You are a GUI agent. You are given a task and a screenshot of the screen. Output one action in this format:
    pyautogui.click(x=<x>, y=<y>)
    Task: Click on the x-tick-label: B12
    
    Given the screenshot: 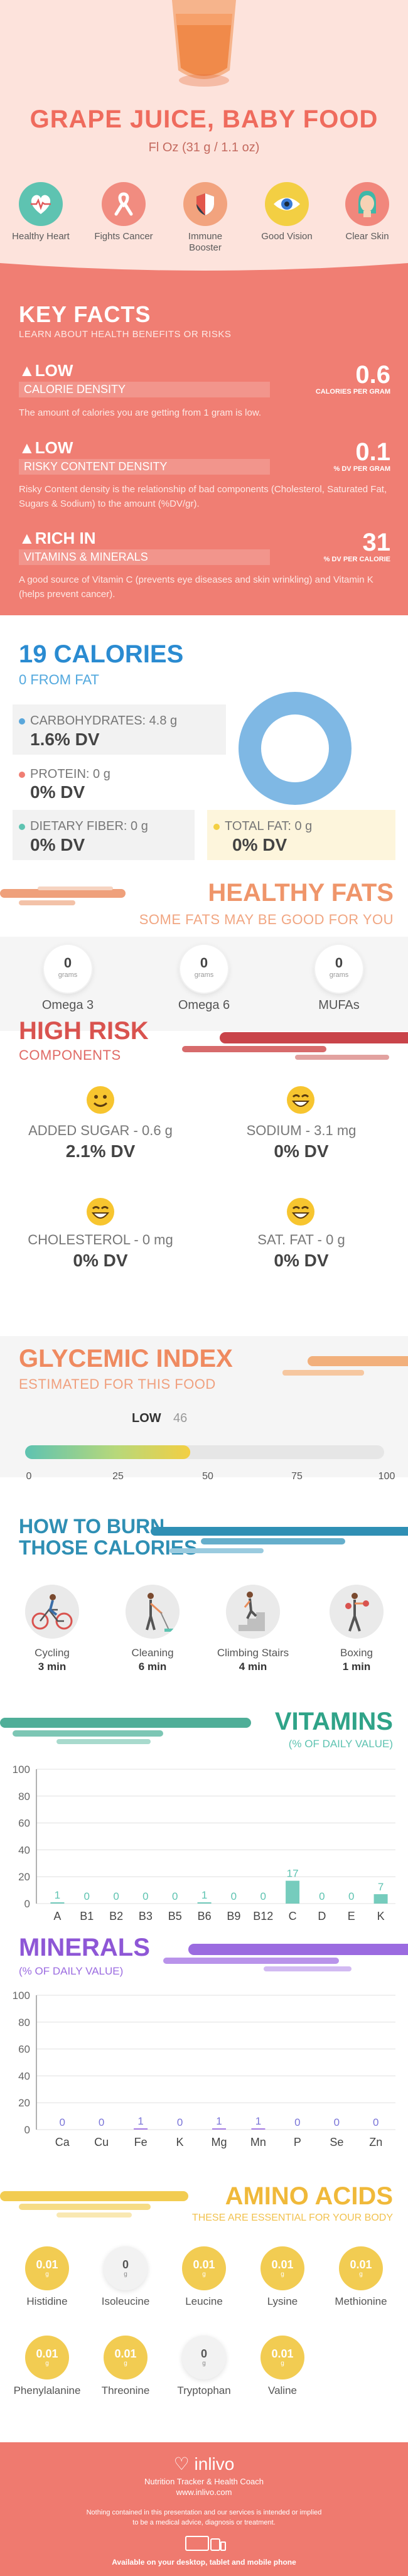 What is the action you would take?
    pyautogui.click(x=263, y=1916)
    